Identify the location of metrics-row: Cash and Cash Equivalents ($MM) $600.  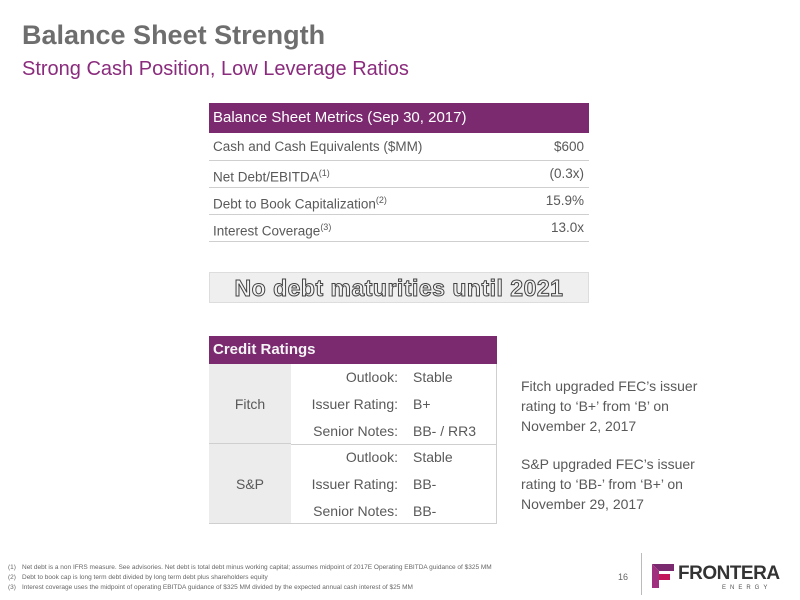
(399, 147).